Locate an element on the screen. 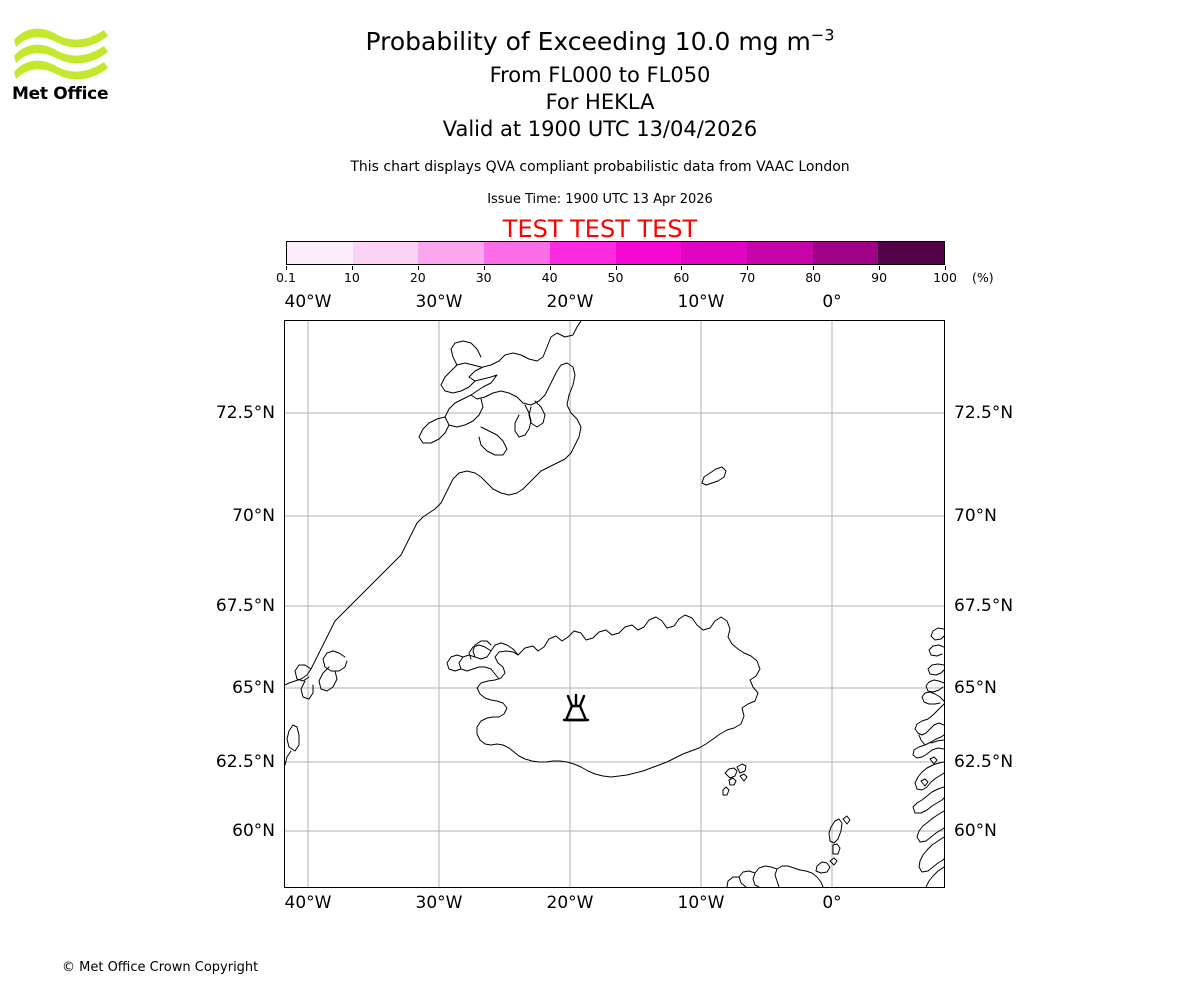 The image size is (1200, 1000). colorbar-tick-labels: 0.1 10 20 30 40 50 60 70 80 90 100 is located at coordinates (616, 275).